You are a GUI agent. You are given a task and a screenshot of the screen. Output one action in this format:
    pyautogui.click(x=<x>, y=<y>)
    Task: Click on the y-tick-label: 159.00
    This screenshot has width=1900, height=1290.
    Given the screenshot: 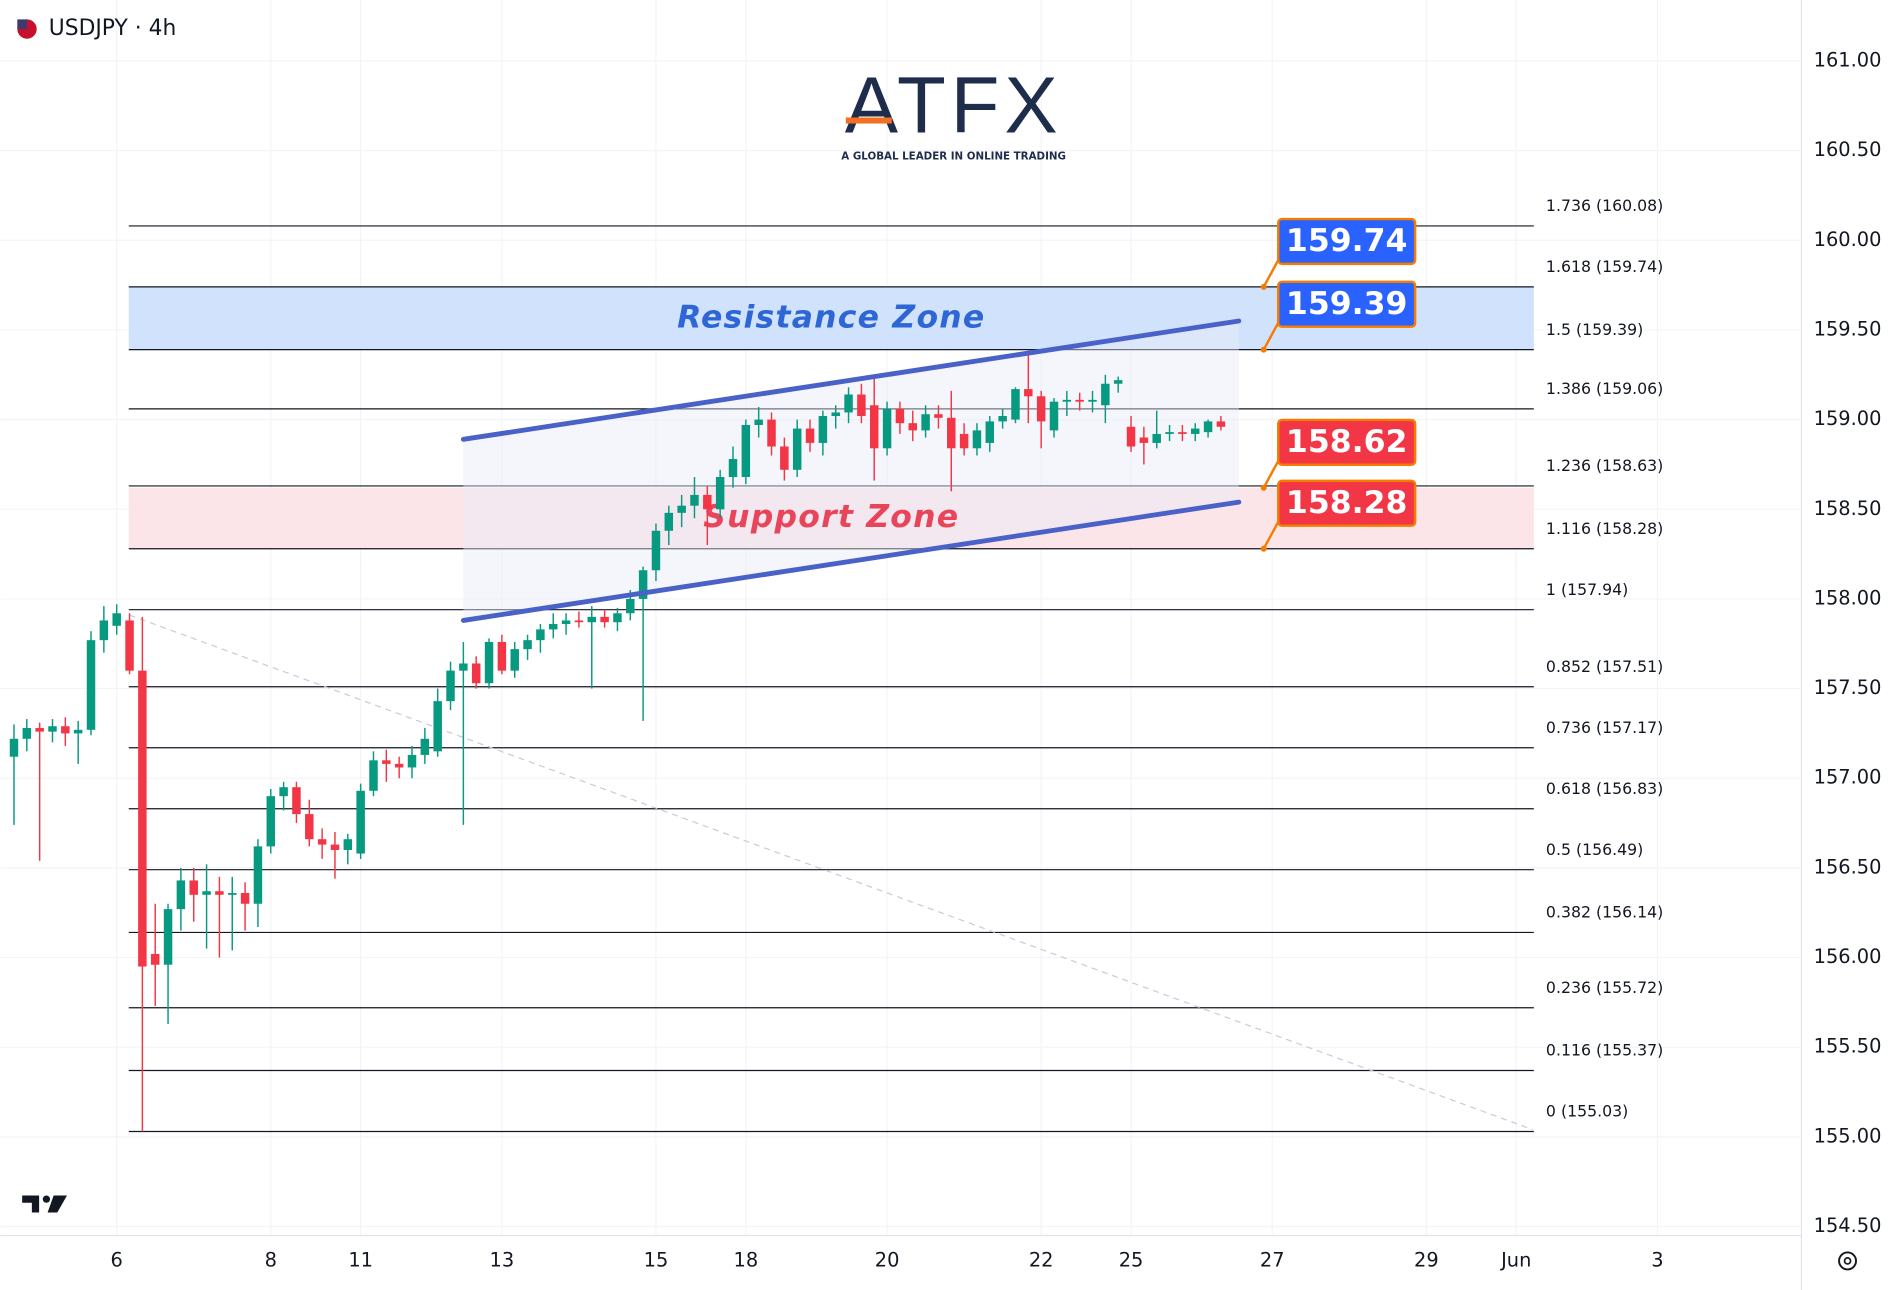 What is the action you would take?
    pyautogui.click(x=1848, y=418)
    